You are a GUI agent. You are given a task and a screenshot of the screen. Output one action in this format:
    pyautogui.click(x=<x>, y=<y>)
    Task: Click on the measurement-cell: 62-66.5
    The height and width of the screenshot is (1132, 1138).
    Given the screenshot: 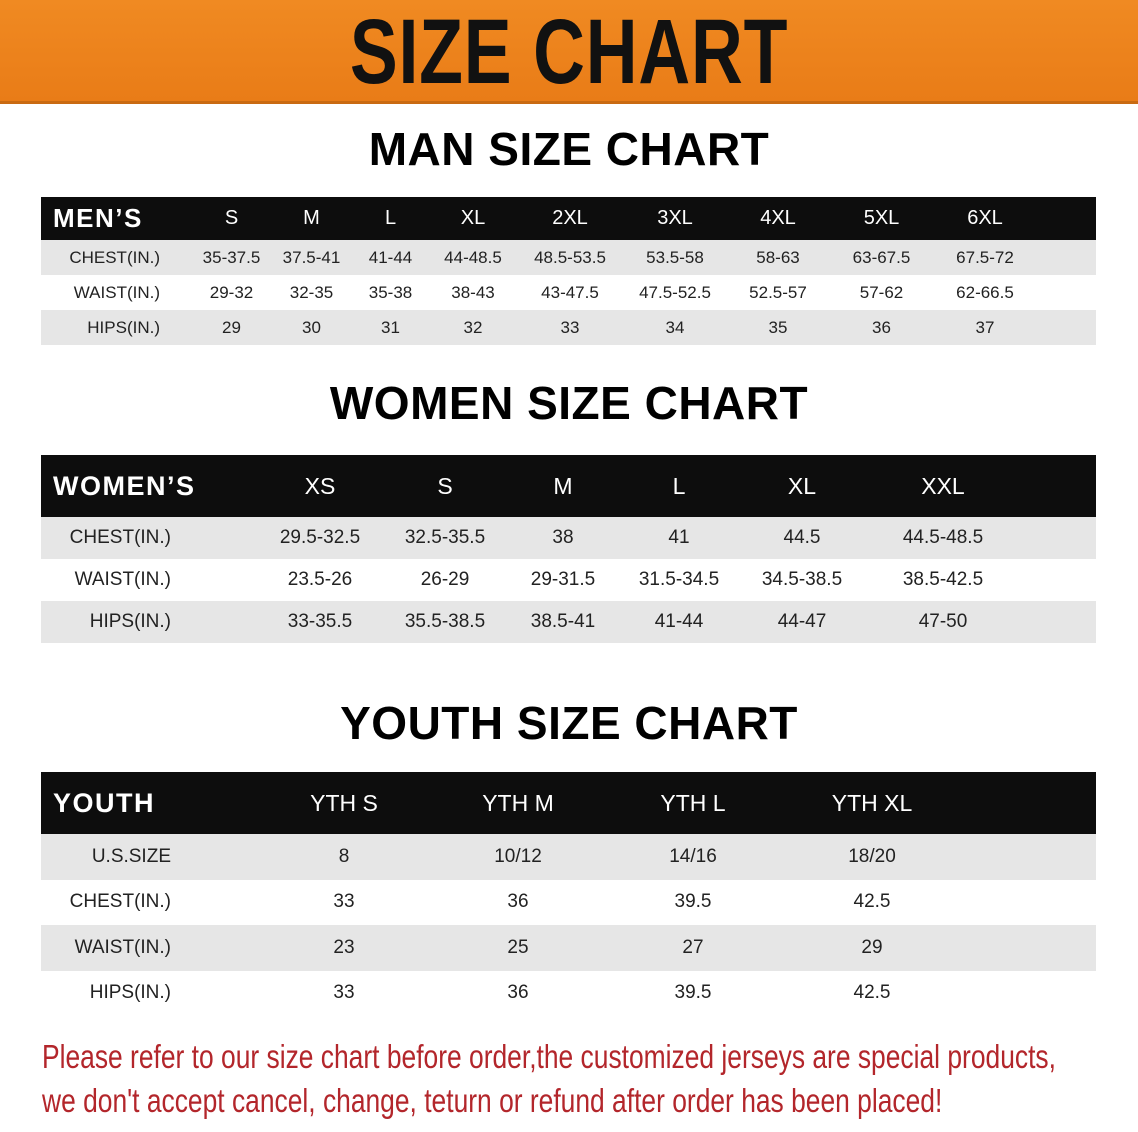 What is the action you would take?
    pyautogui.click(x=985, y=292)
    